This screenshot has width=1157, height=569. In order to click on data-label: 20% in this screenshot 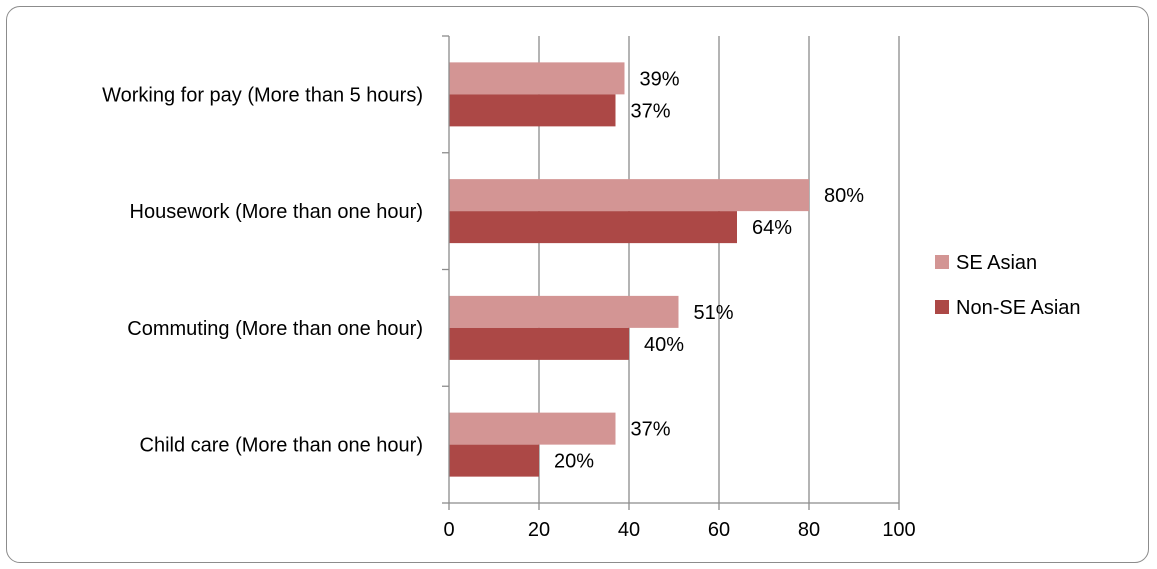, I will do `click(574, 462)`.